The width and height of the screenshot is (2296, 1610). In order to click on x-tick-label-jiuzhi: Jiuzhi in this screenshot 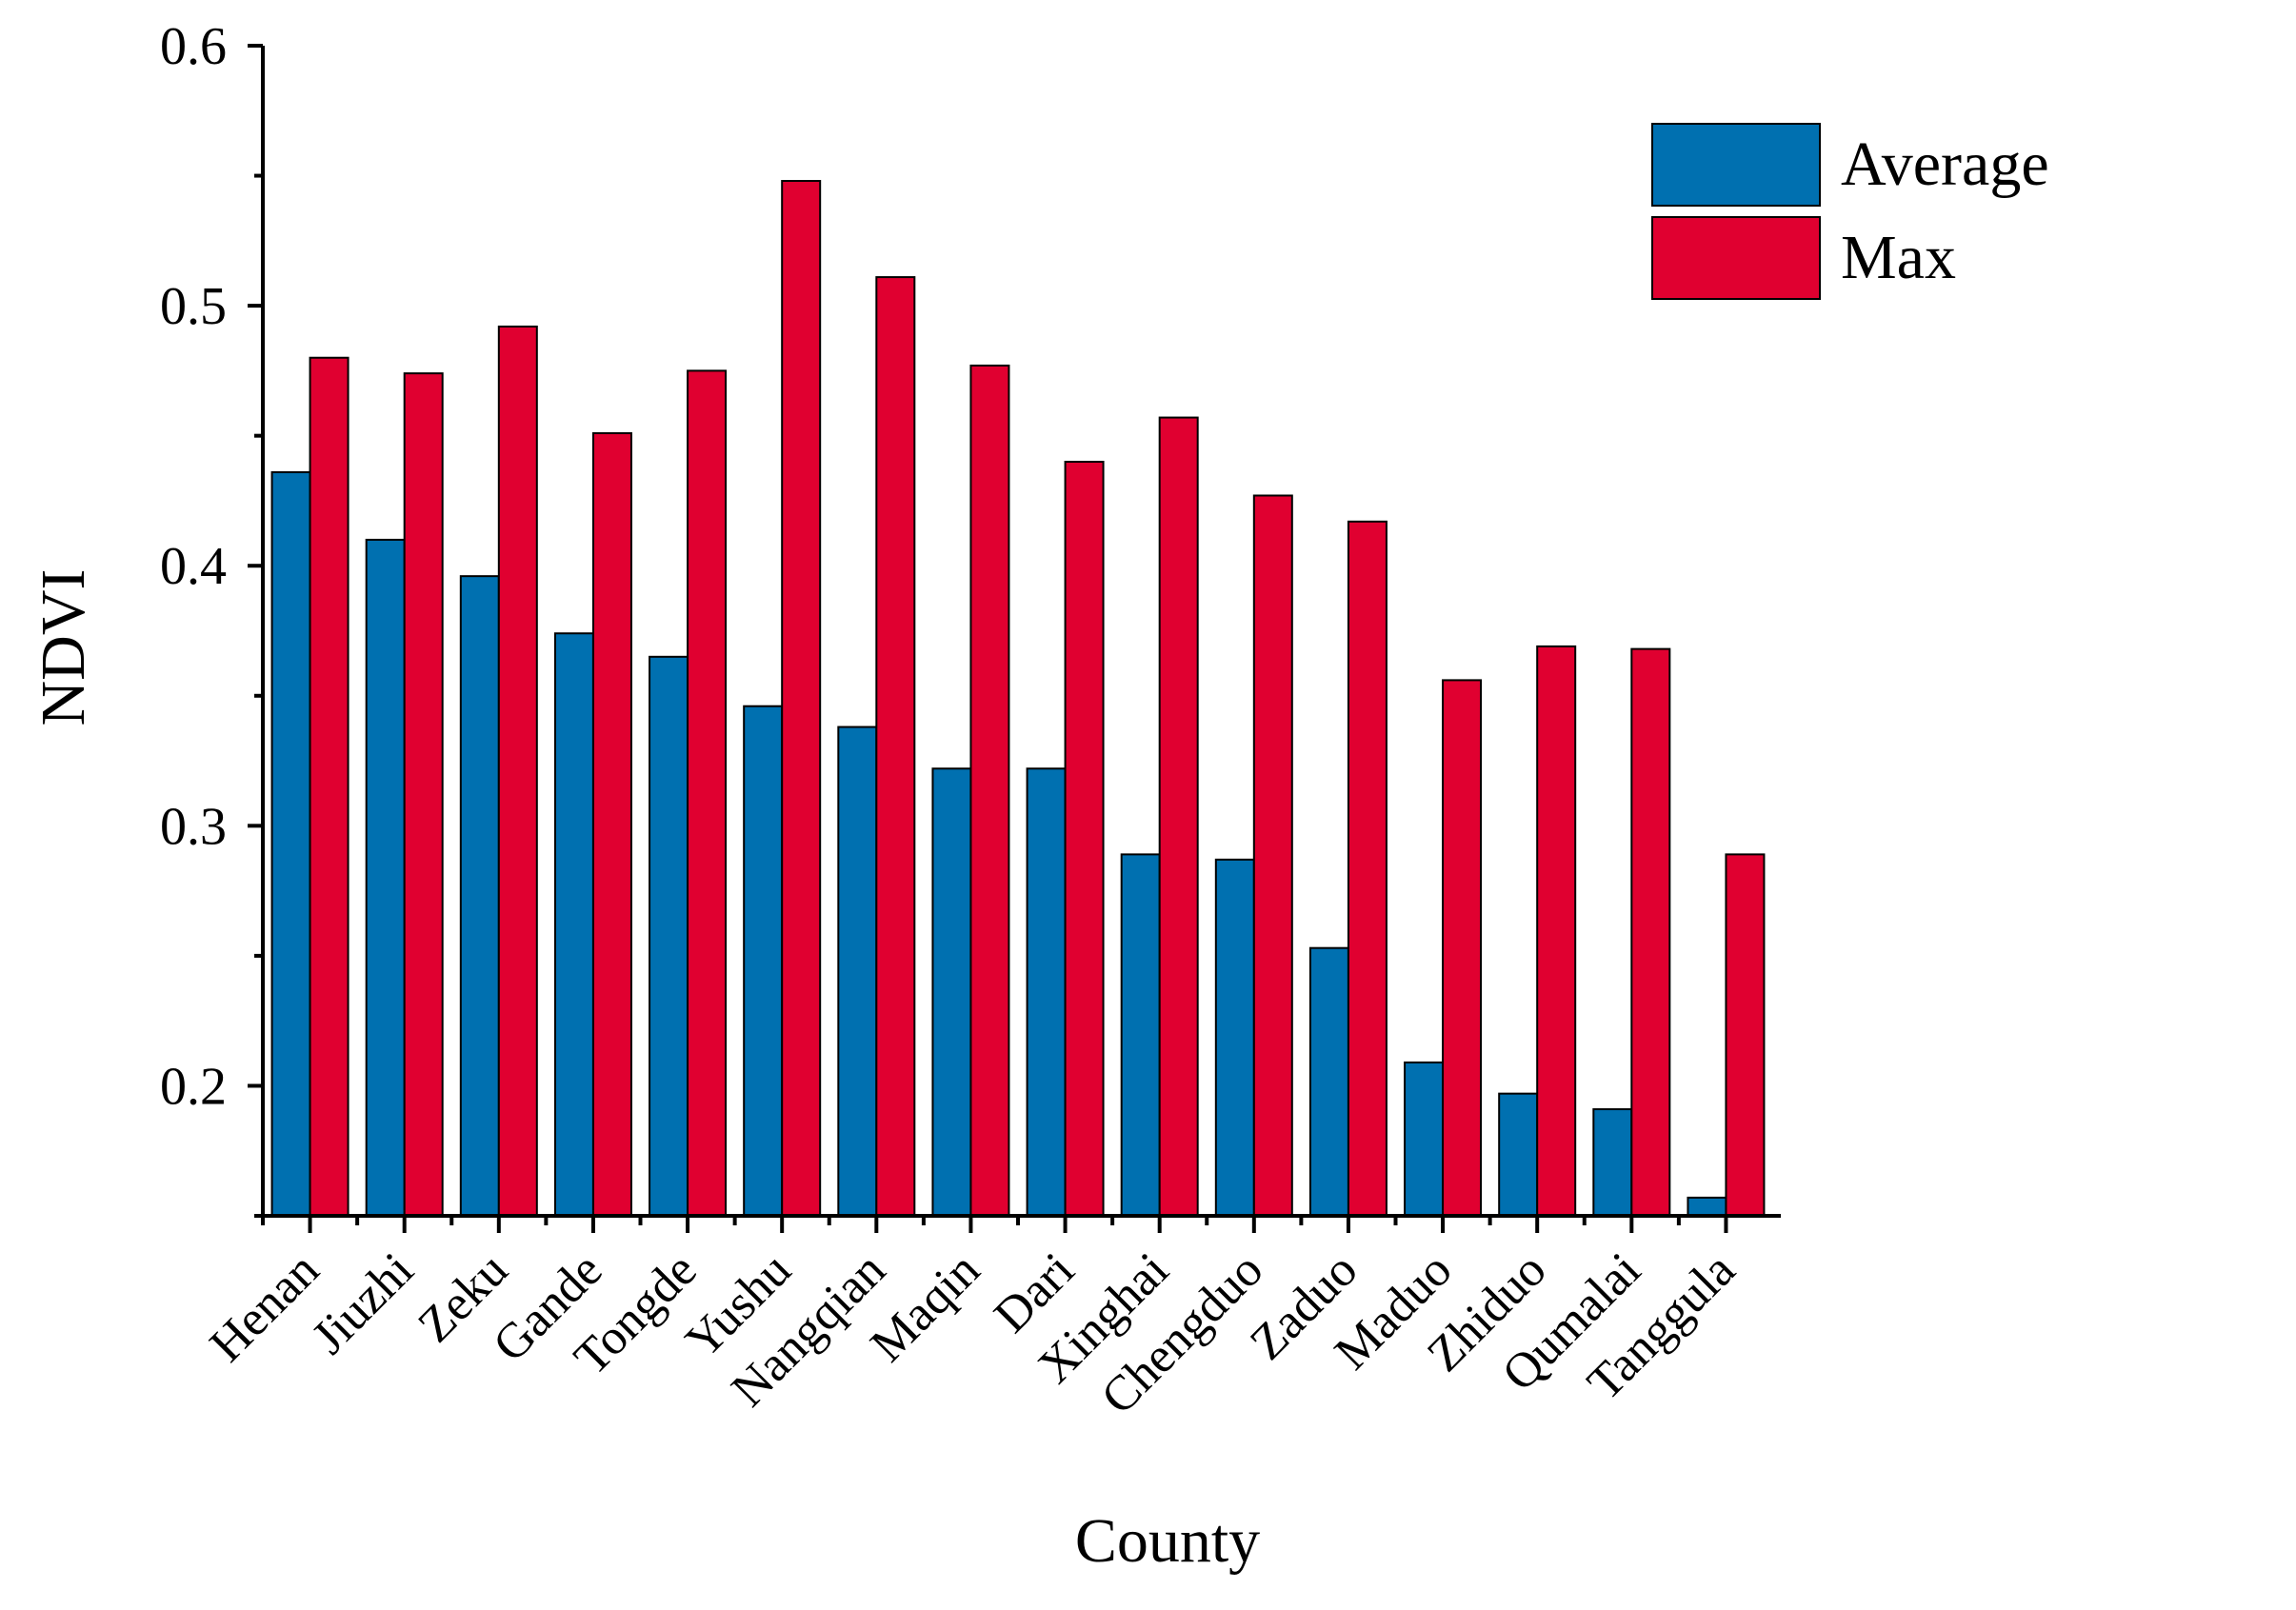, I will do `click(363, 1303)`.